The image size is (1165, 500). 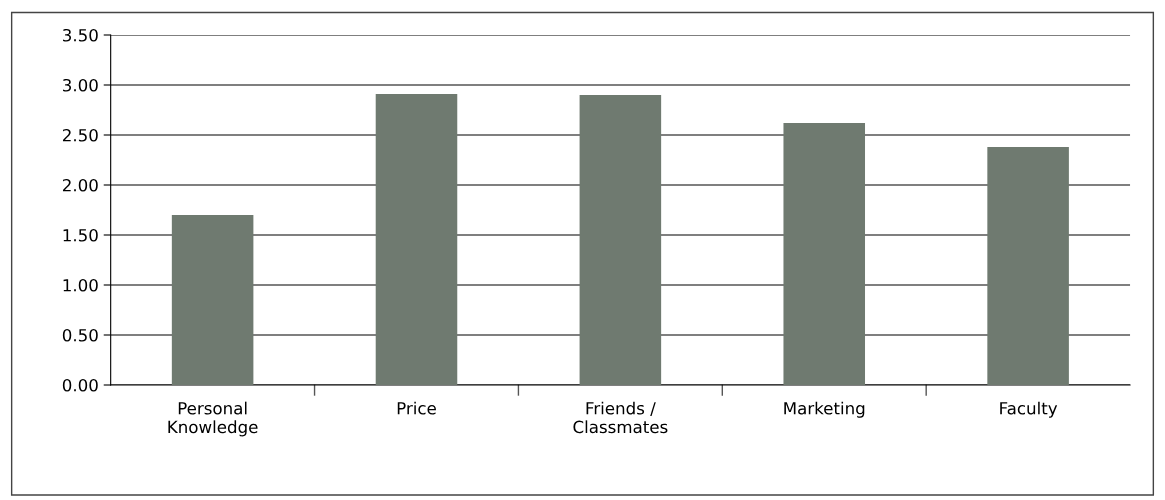 I want to click on x-tick-label: Price, so click(x=416, y=408).